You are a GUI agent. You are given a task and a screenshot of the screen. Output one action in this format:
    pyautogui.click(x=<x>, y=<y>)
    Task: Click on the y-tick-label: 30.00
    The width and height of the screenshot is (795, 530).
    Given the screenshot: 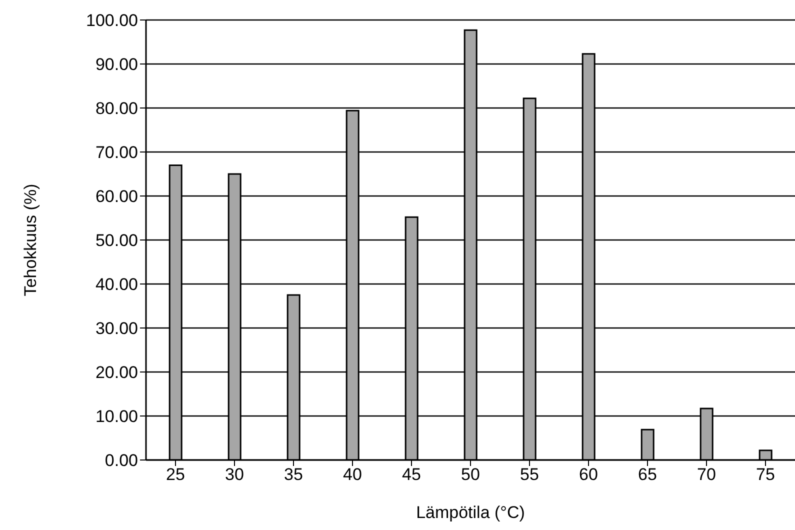 What is the action you would take?
    pyautogui.click(x=116, y=328)
    